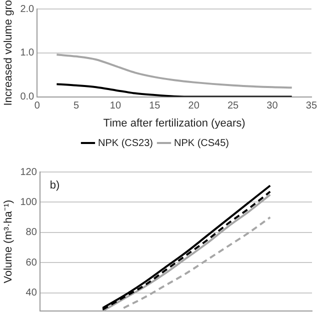 The image size is (320, 320). I want to click on y-tick-label: 0.0, so click(27, 97).